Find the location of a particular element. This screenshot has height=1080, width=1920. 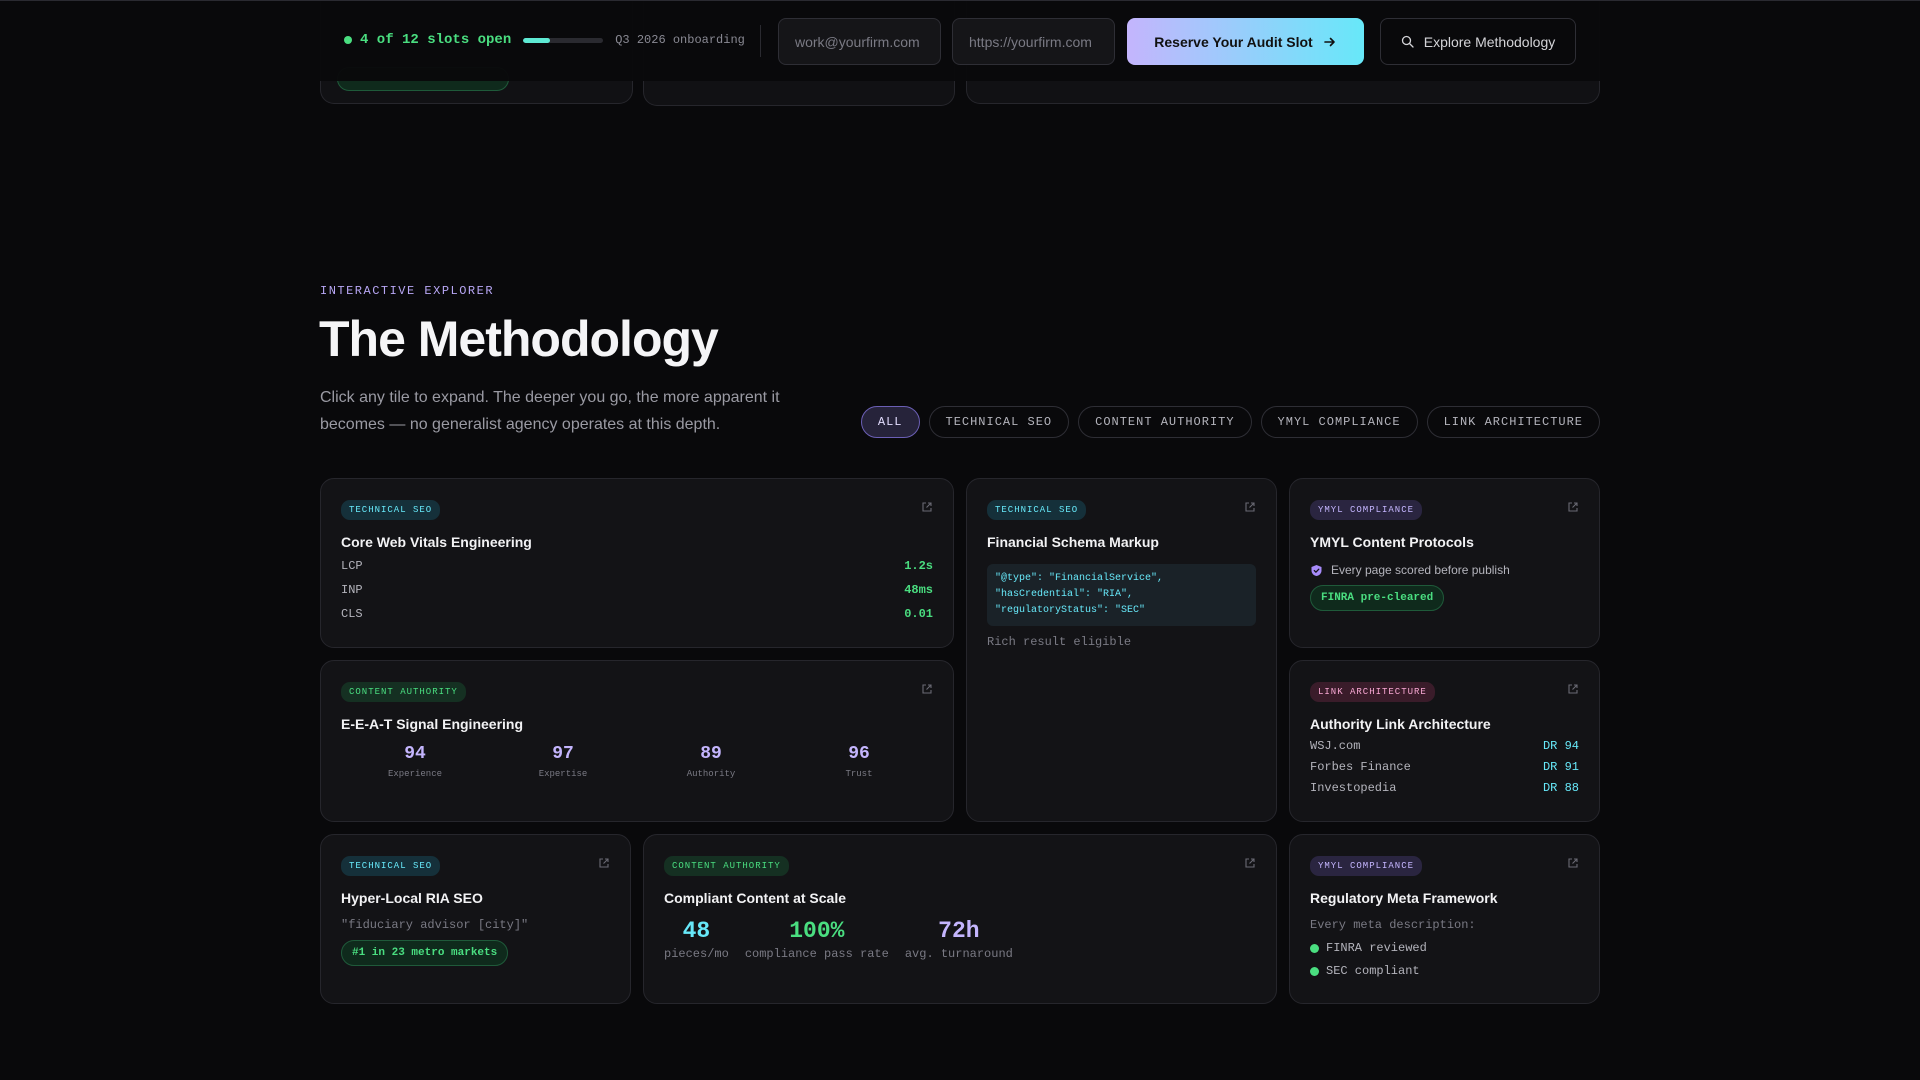

stat-label: compliance pass rate is located at coordinates (816, 954).